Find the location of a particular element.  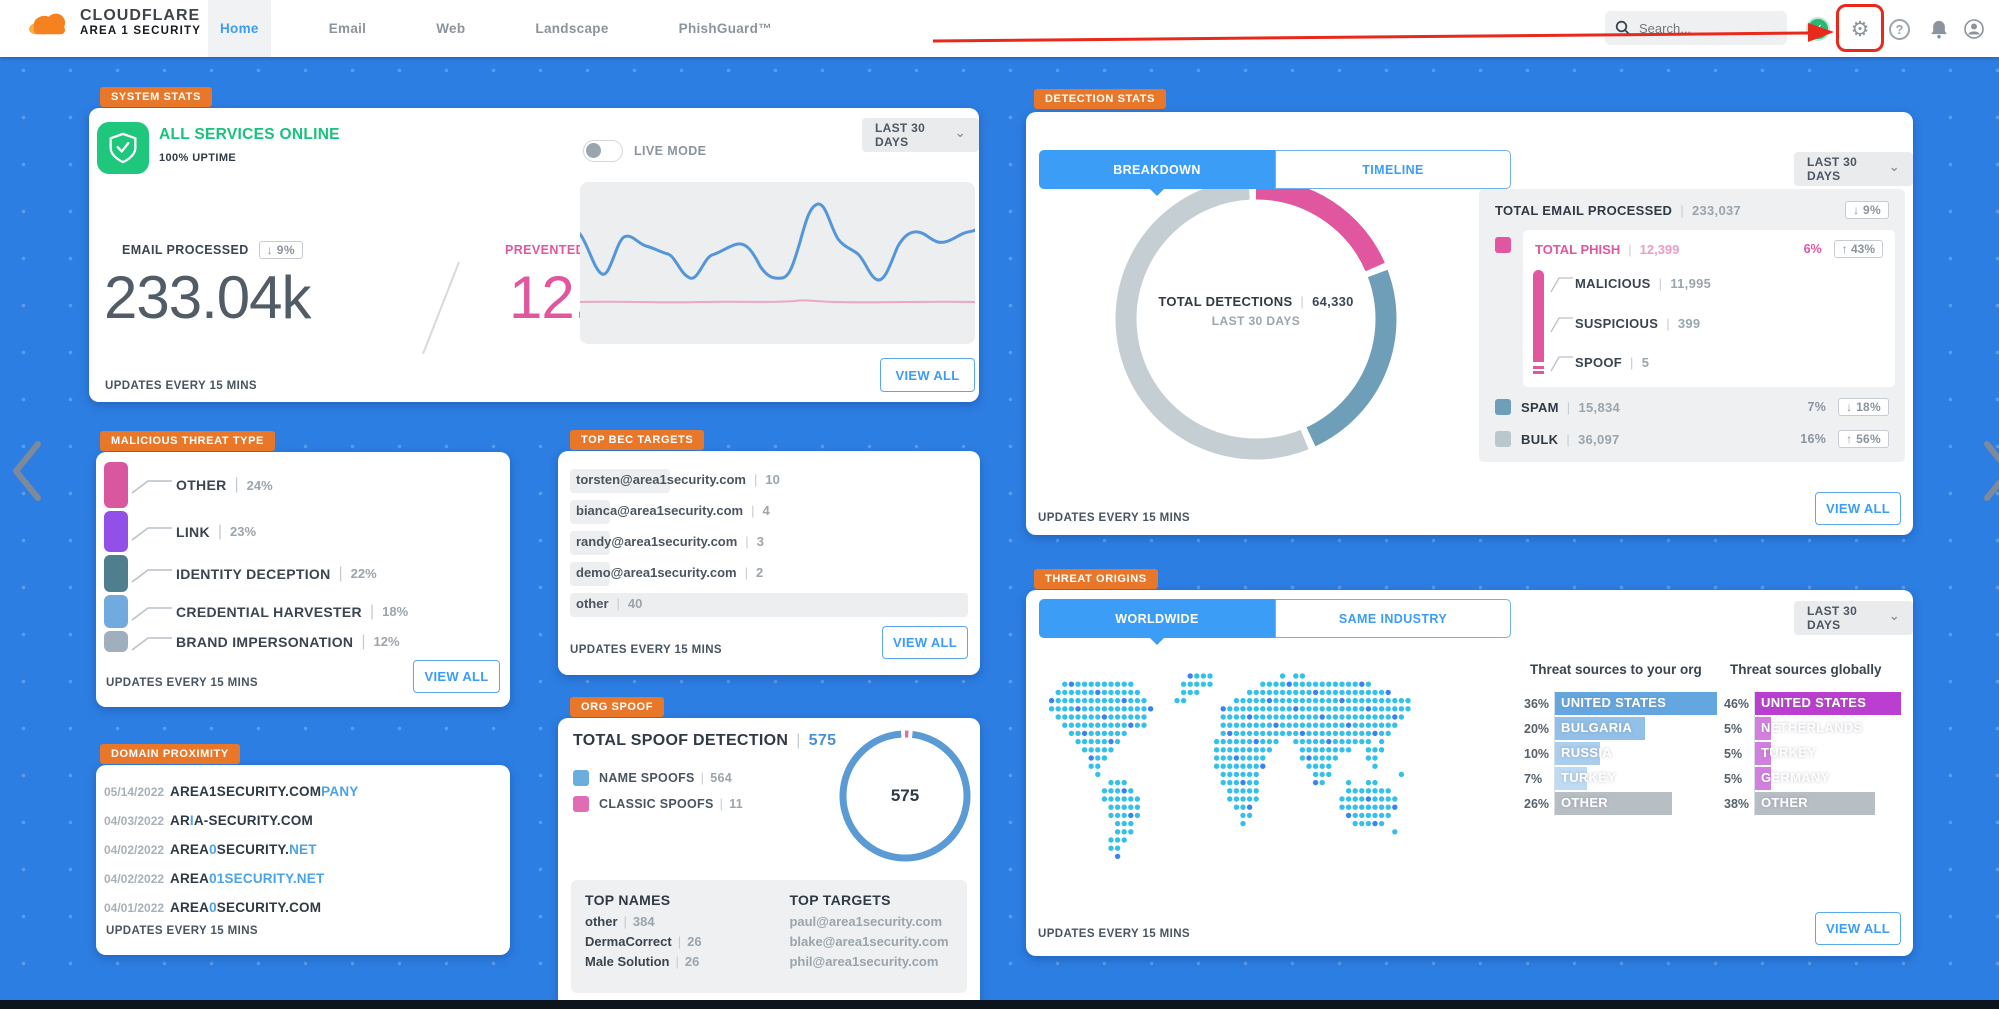

threat-source-bar: UNITED STATES is located at coordinates (1636, 703).